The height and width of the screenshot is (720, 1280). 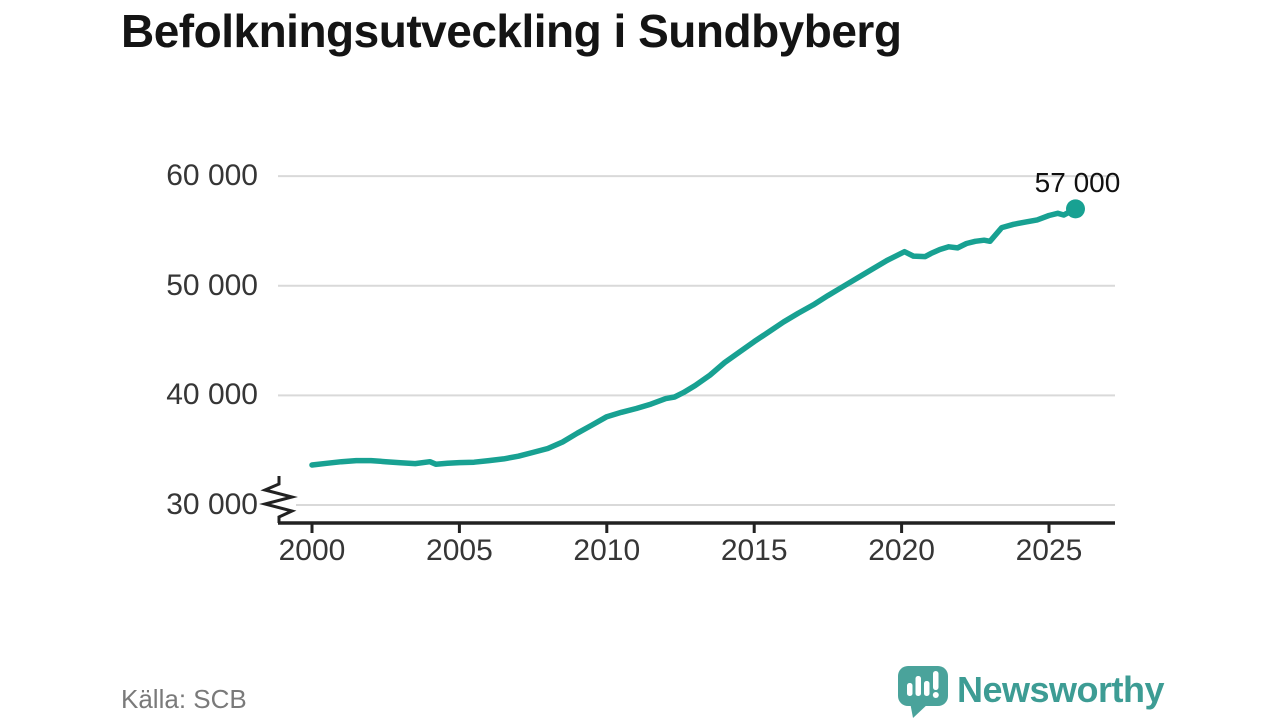 I want to click on y-axis-label-60000: 60 000, so click(x=212, y=176).